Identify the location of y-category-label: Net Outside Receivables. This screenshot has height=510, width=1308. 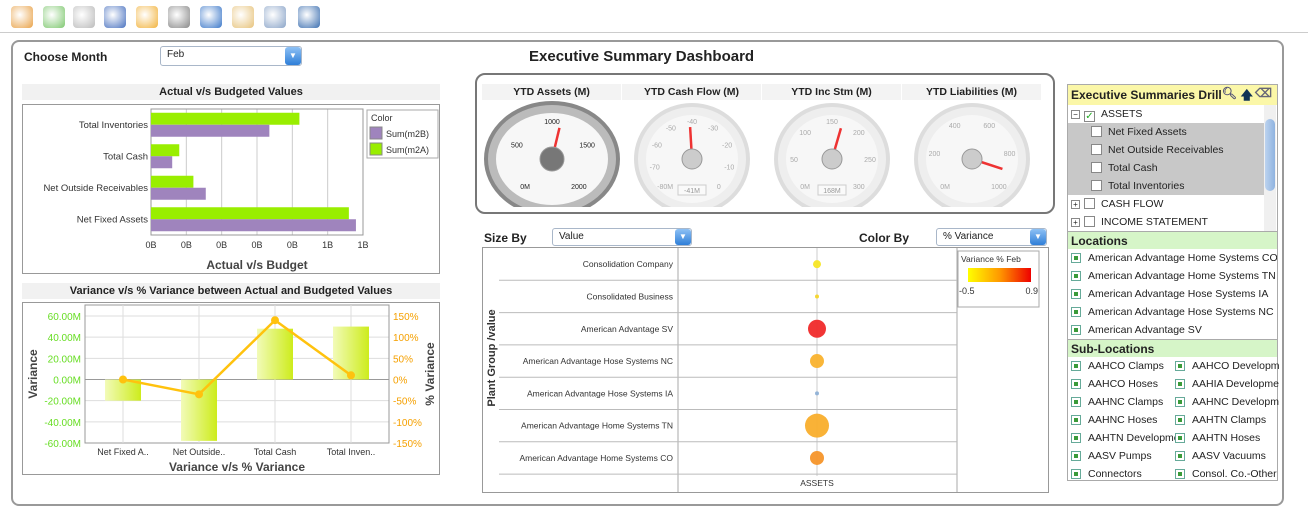
(95, 188).